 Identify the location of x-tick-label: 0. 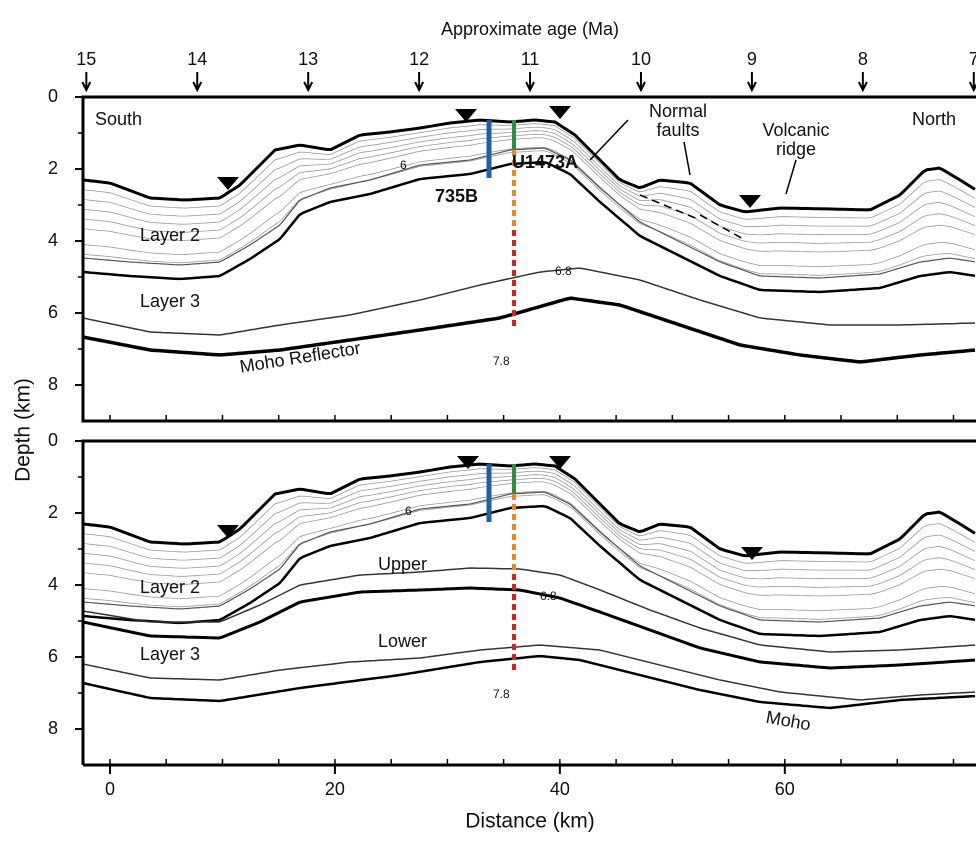
(110, 789).